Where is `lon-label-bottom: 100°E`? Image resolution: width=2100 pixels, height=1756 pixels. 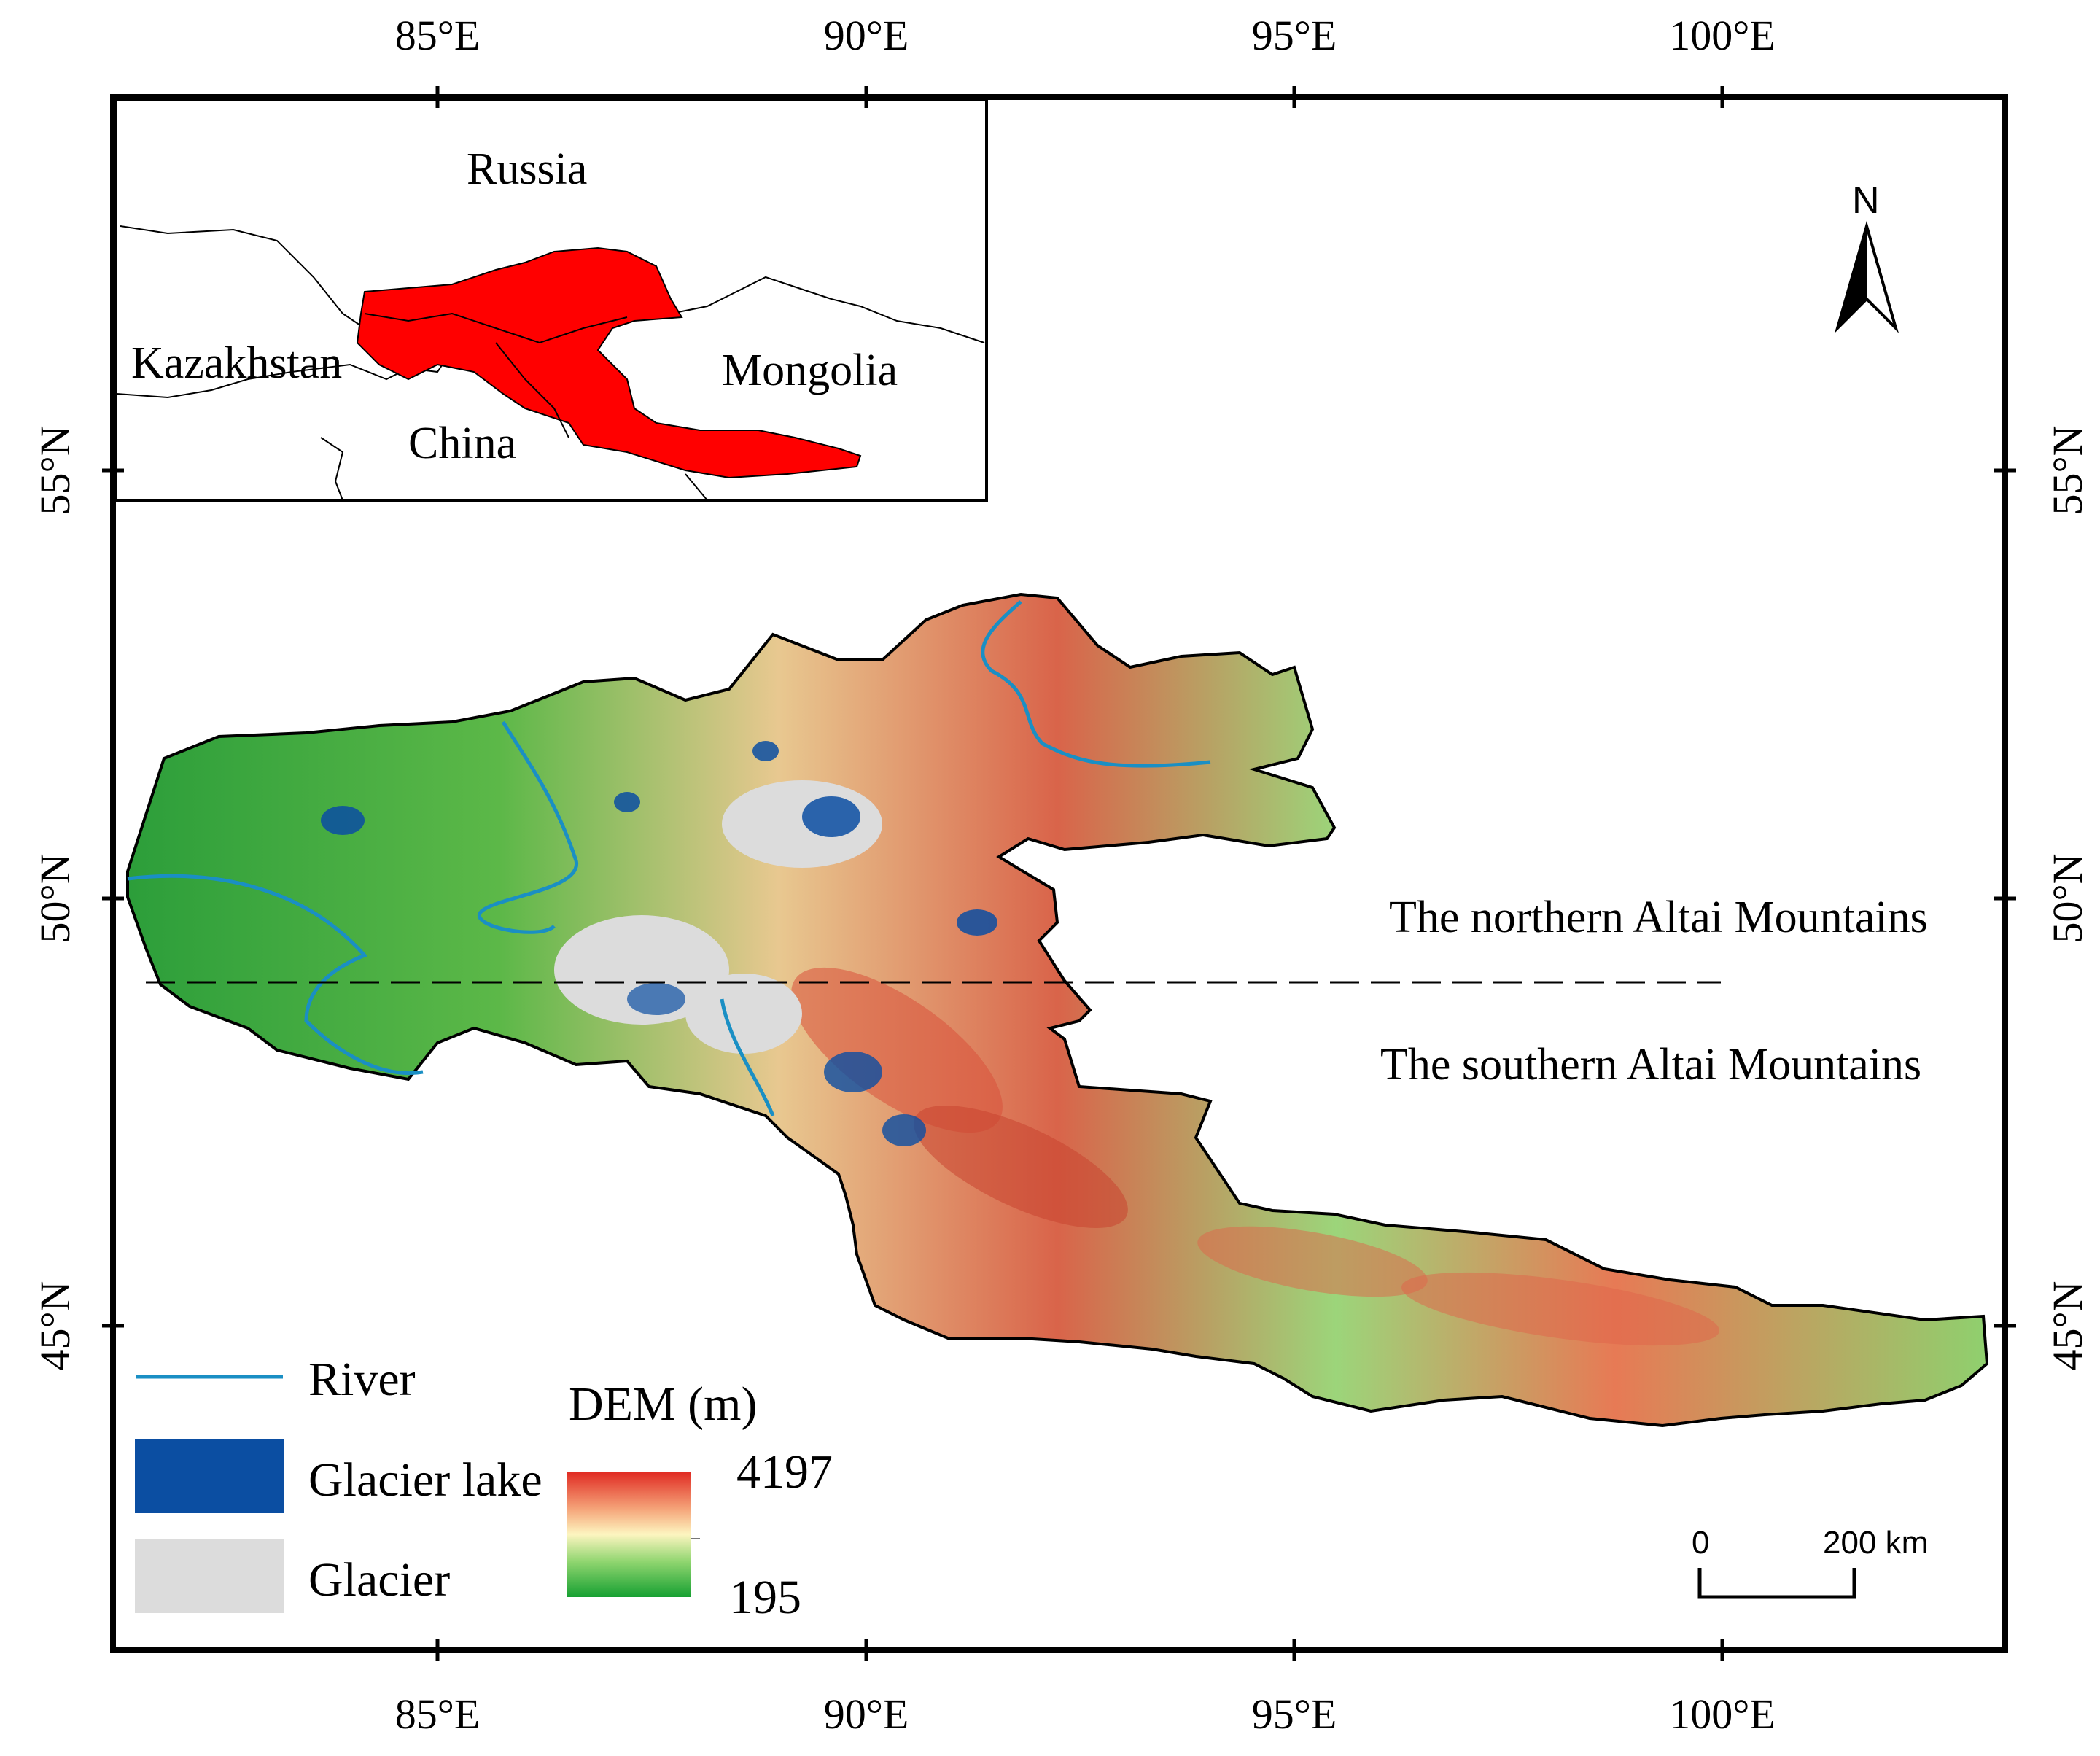
lon-label-bottom: 100°E is located at coordinates (1722, 1714).